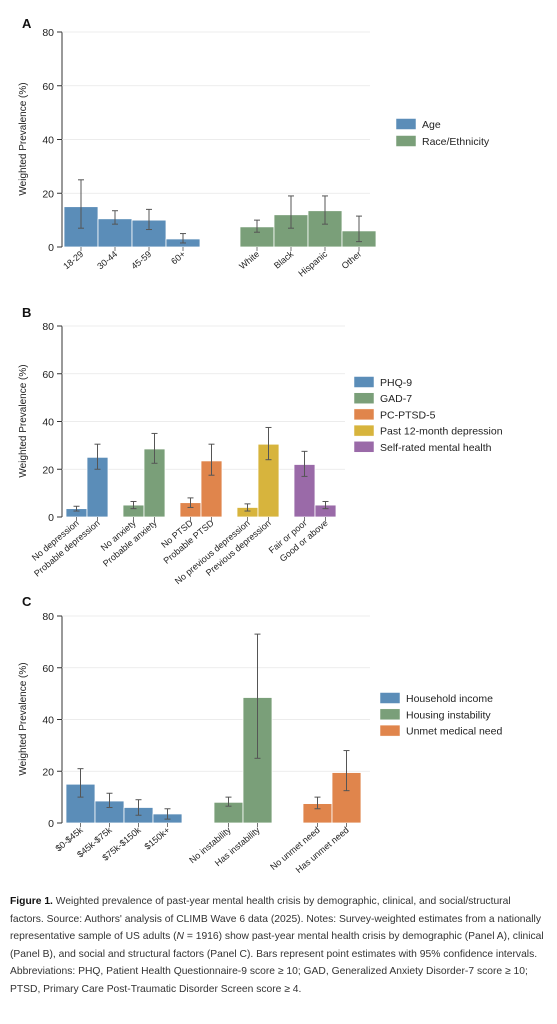  I want to click on panel-label: C, so click(27, 601).